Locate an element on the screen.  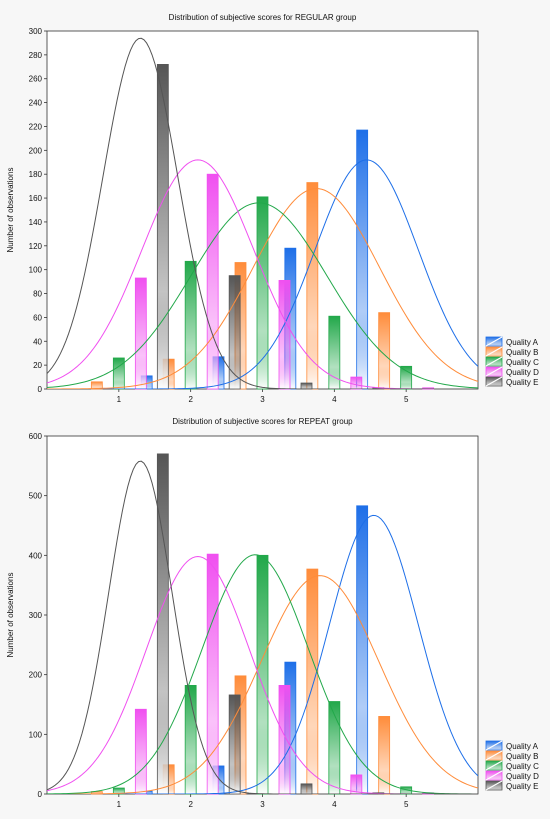
y-tick-label: 140 is located at coordinates (36, 222).